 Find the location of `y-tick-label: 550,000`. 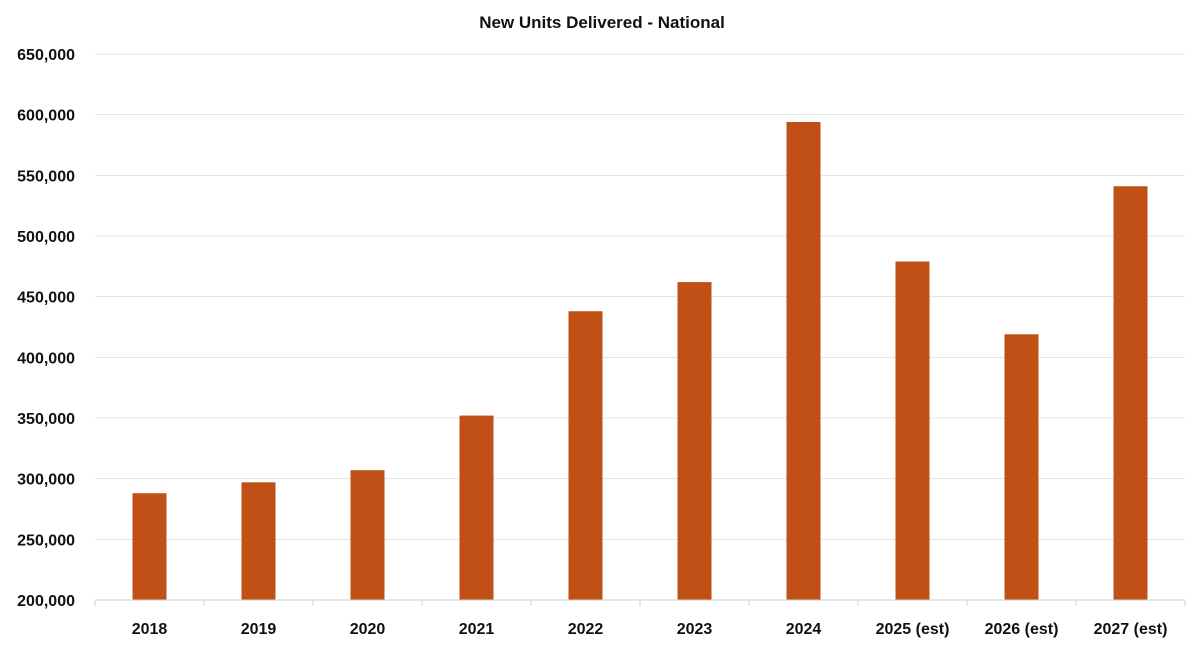

y-tick-label: 550,000 is located at coordinates (46, 176).